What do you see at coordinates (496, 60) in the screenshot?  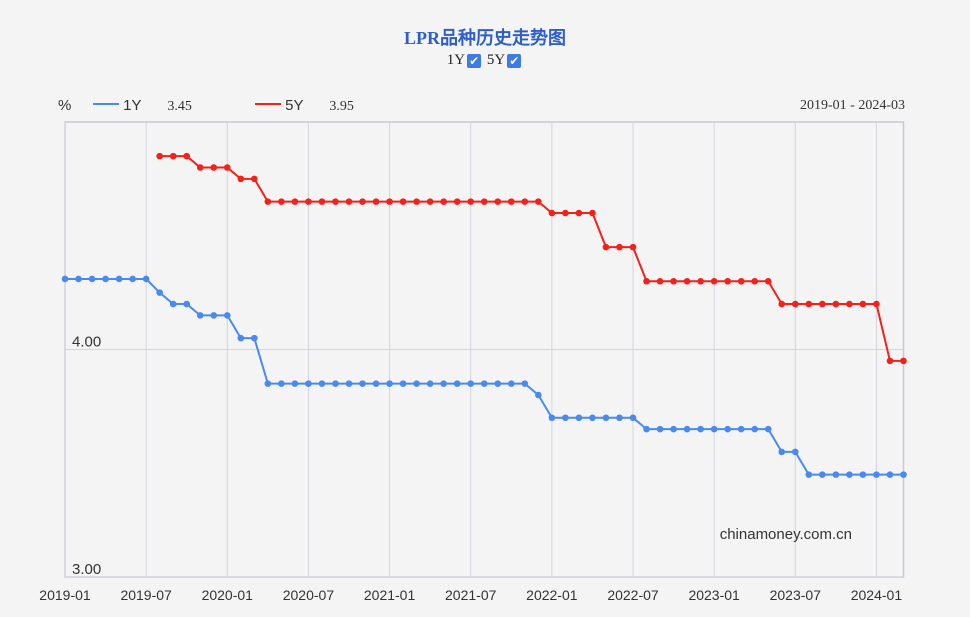 I see `toggle-5y-label: 5Y` at bounding box center [496, 60].